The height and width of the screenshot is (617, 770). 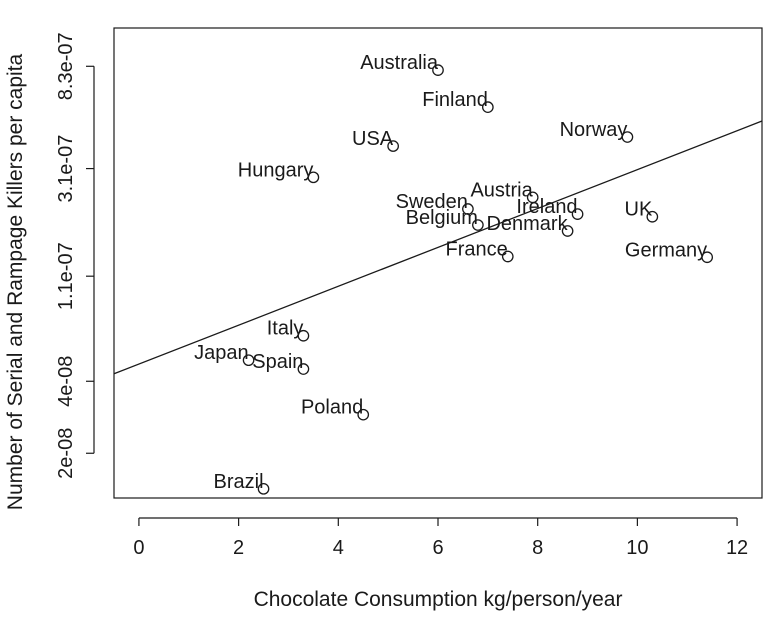 I want to click on point-label: Ireland, so click(x=546, y=207).